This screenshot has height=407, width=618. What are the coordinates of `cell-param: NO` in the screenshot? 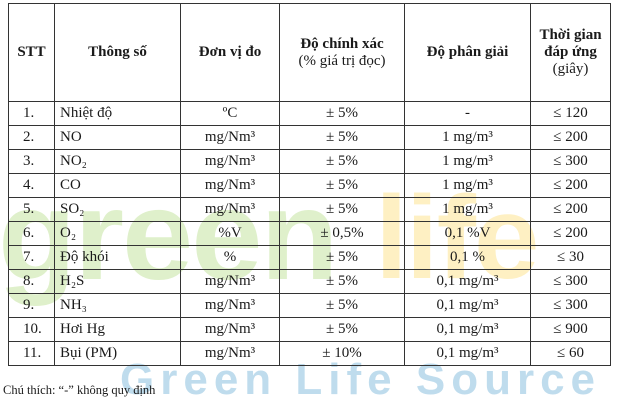 It's located at (117, 137).